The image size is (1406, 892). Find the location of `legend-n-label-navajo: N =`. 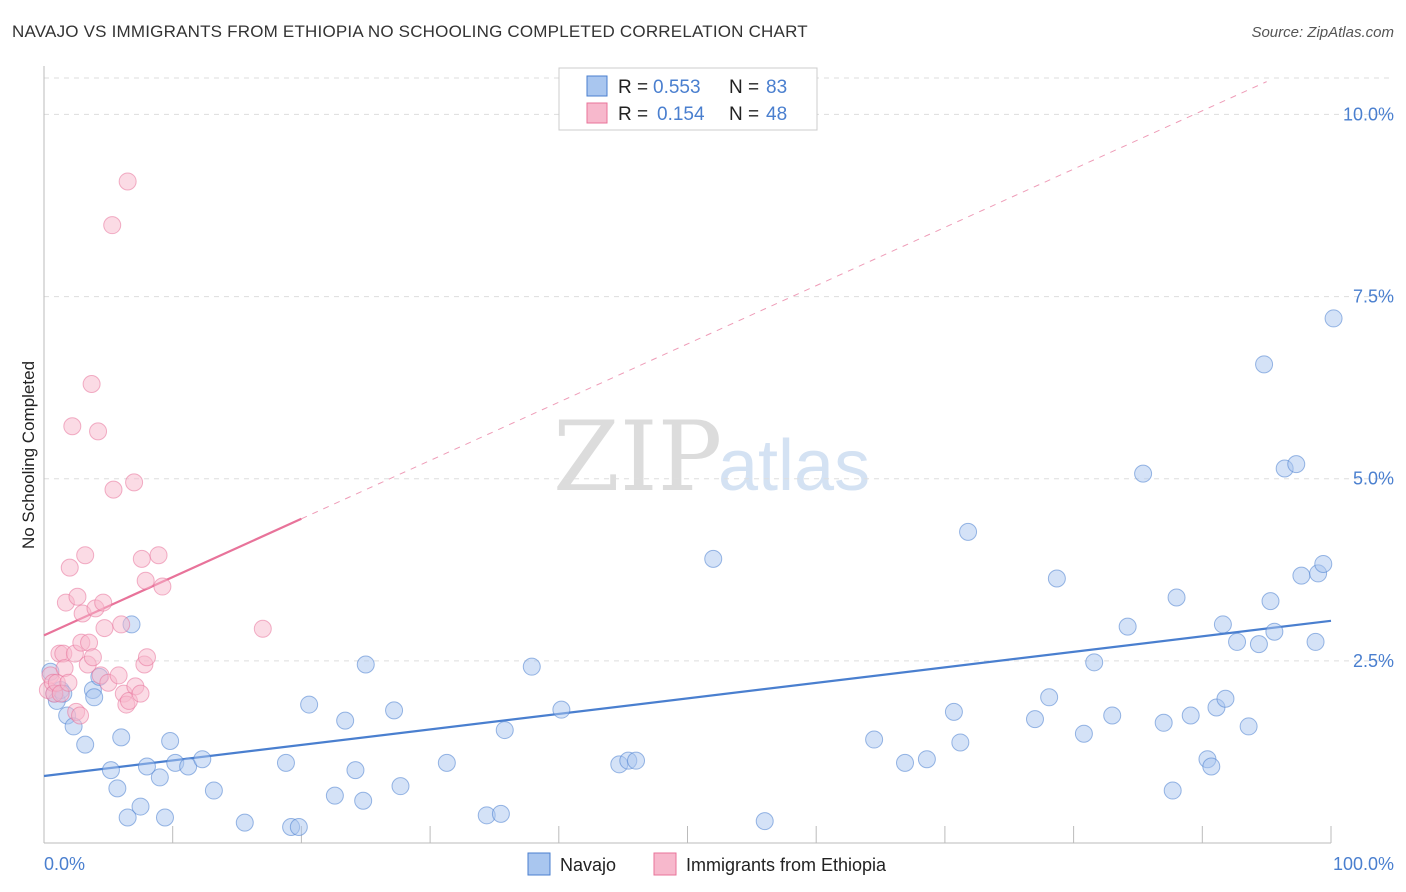

legend-n-label-navajo: N = is located at coordinates (744, 87).